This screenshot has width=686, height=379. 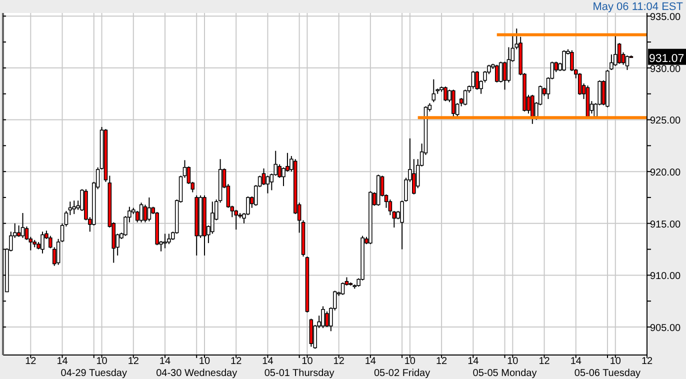 I want to click on y-tick-label: 935.00, so click(x=666, y=18).